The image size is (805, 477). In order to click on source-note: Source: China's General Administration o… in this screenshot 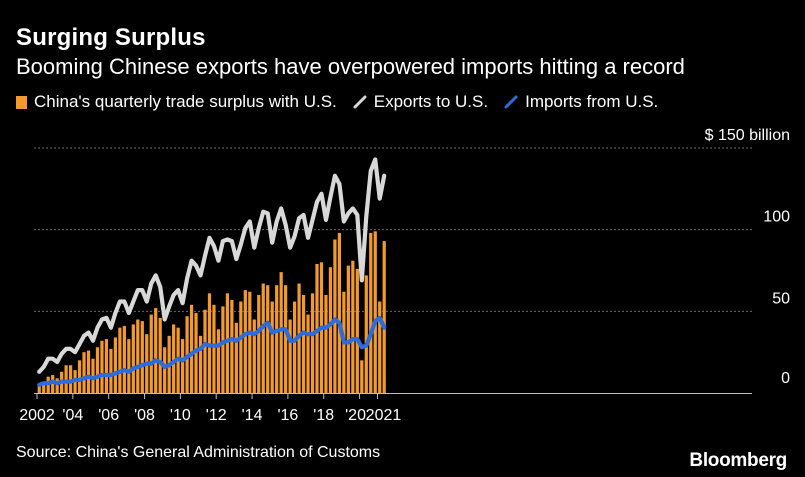, I will do `click(198, 452)`.